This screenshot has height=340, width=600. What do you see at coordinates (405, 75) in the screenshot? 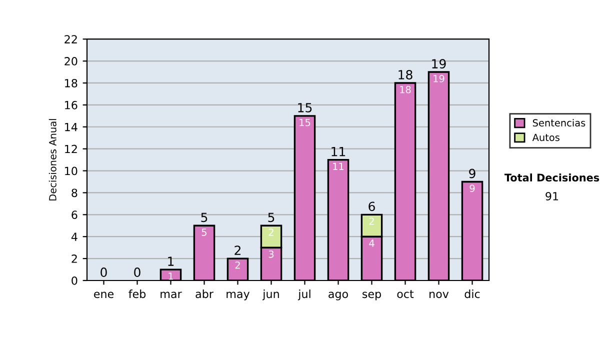
I see `total-label: 18` at bounding box center [405, 75].